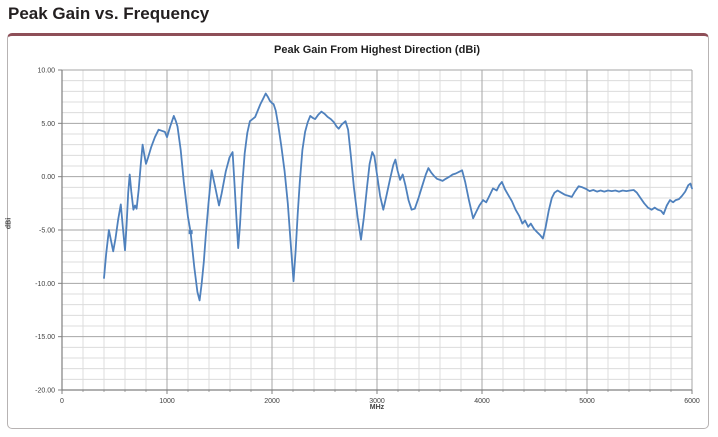  I want to click on y-tick-label: 5.00, so click(48, 124).